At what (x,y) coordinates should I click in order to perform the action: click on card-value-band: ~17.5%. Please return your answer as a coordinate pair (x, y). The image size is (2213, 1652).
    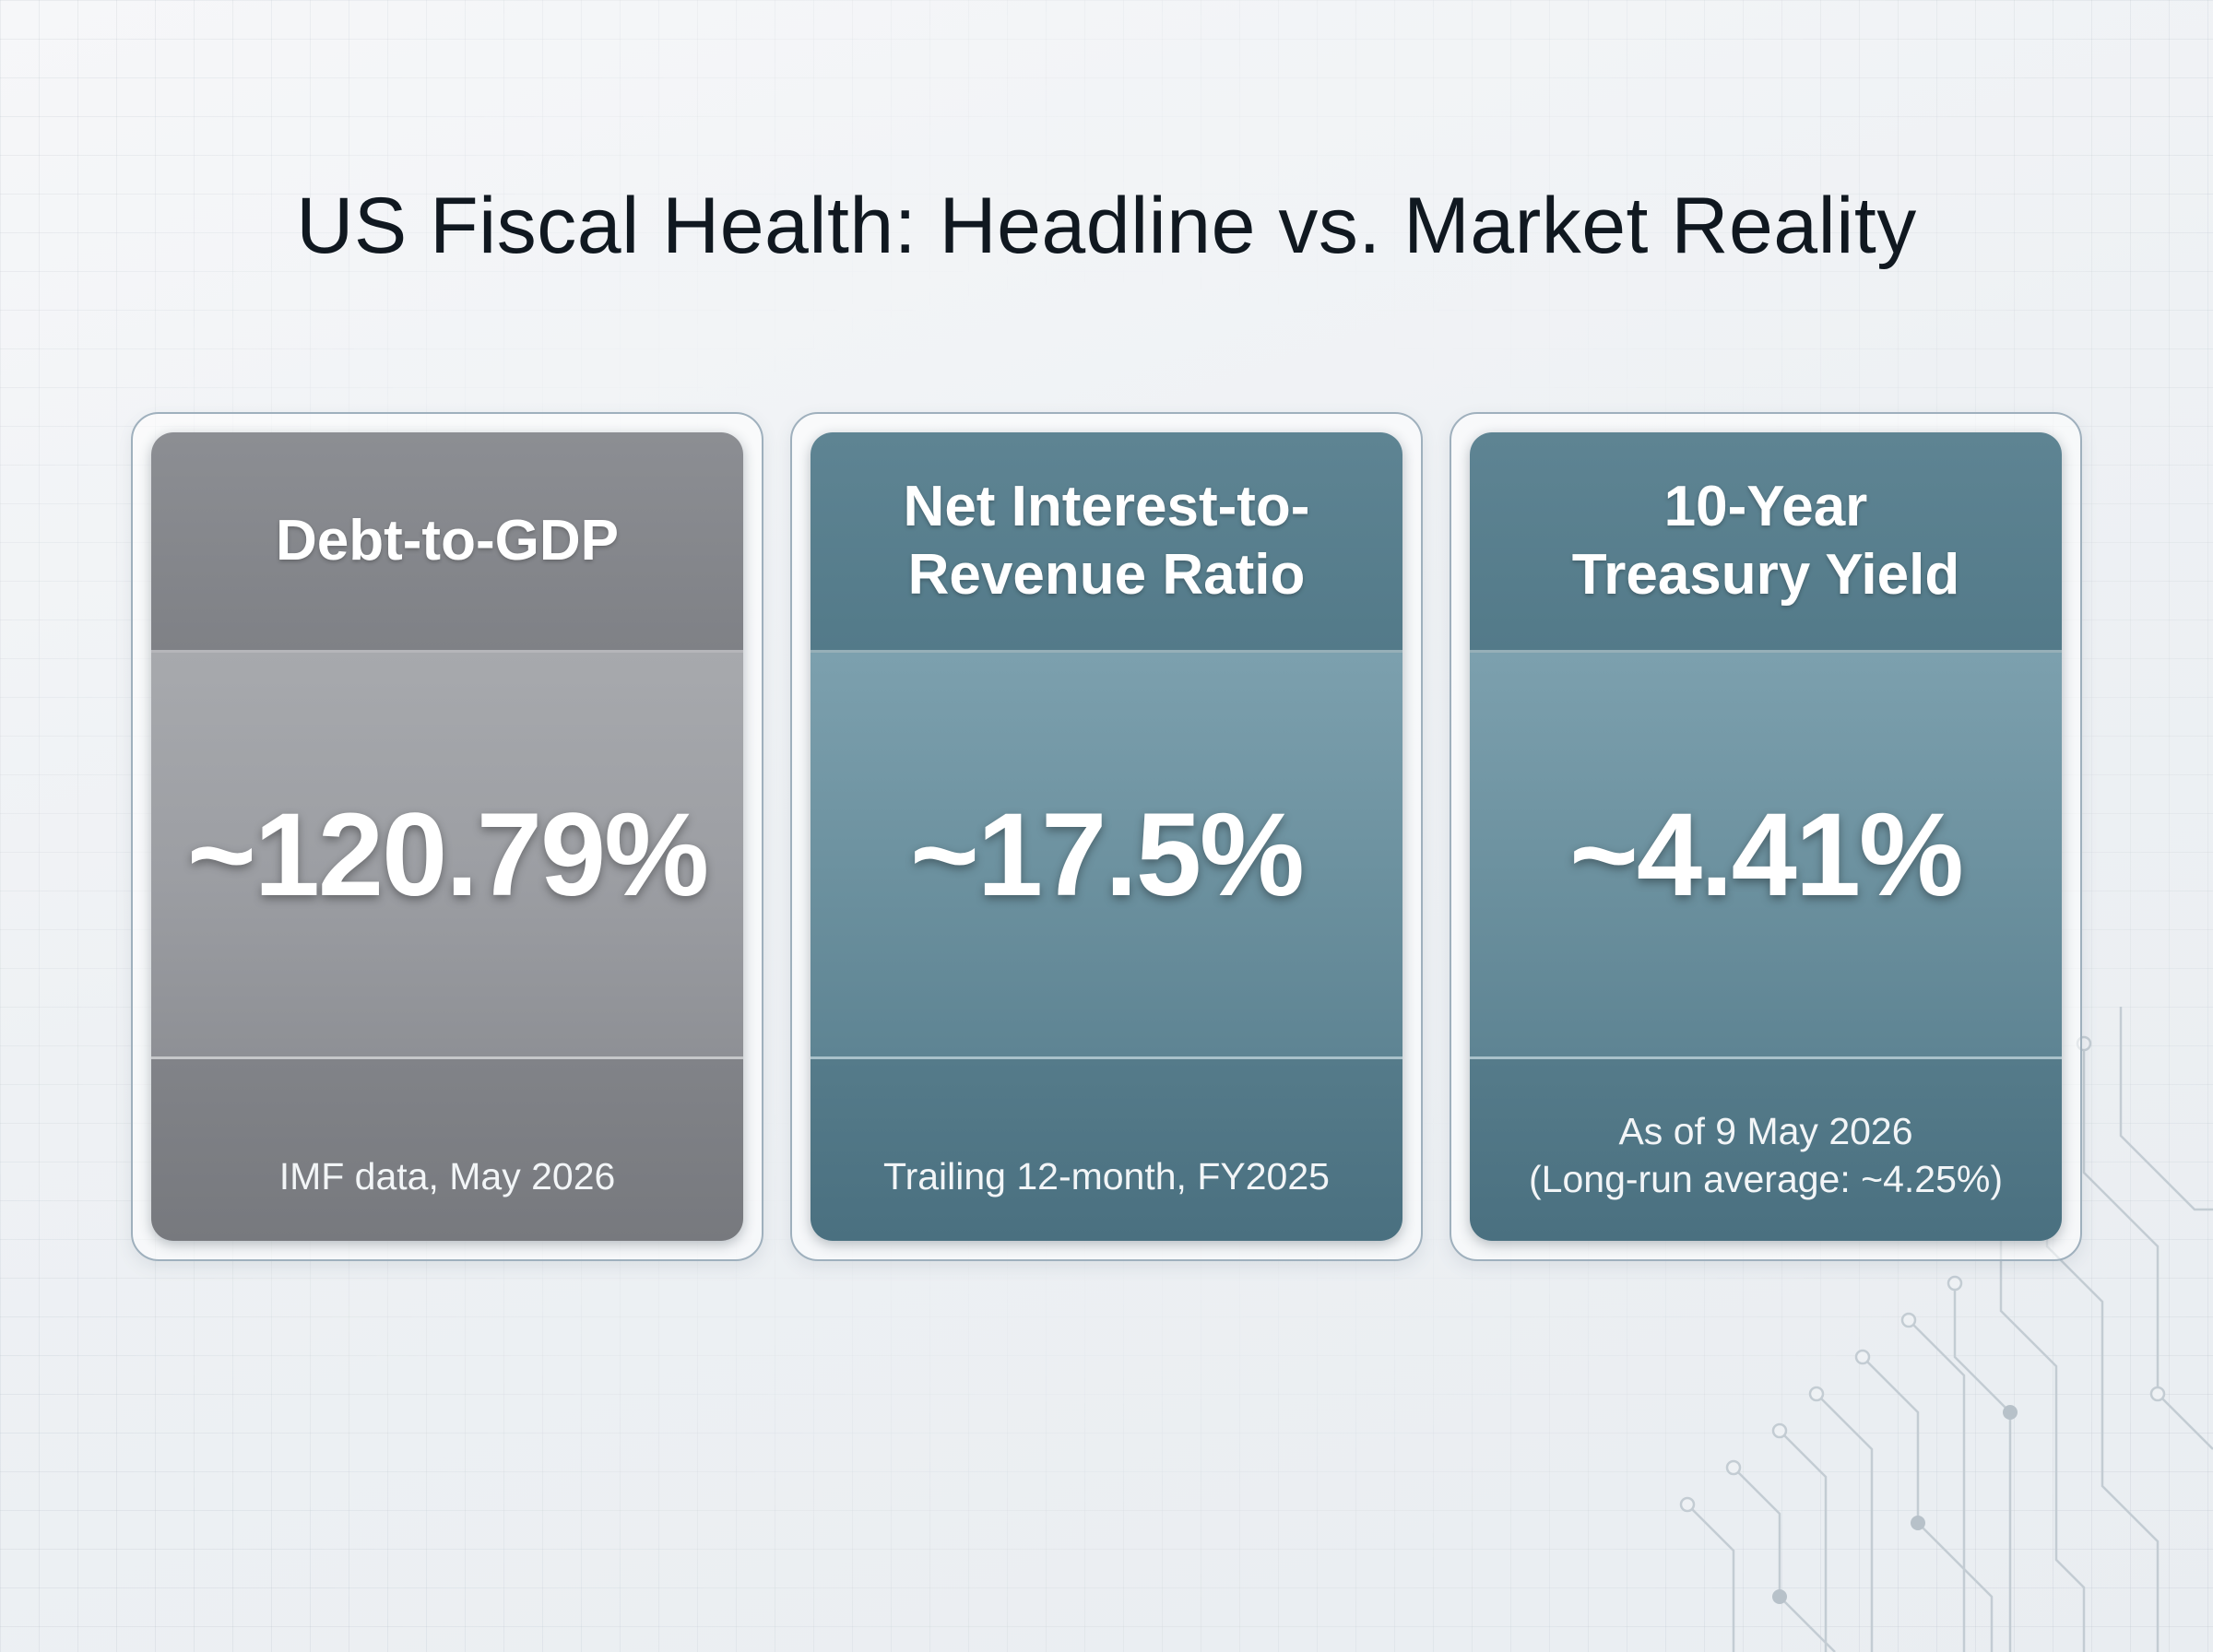
    Looking at the image, I should click on (1106, 854).